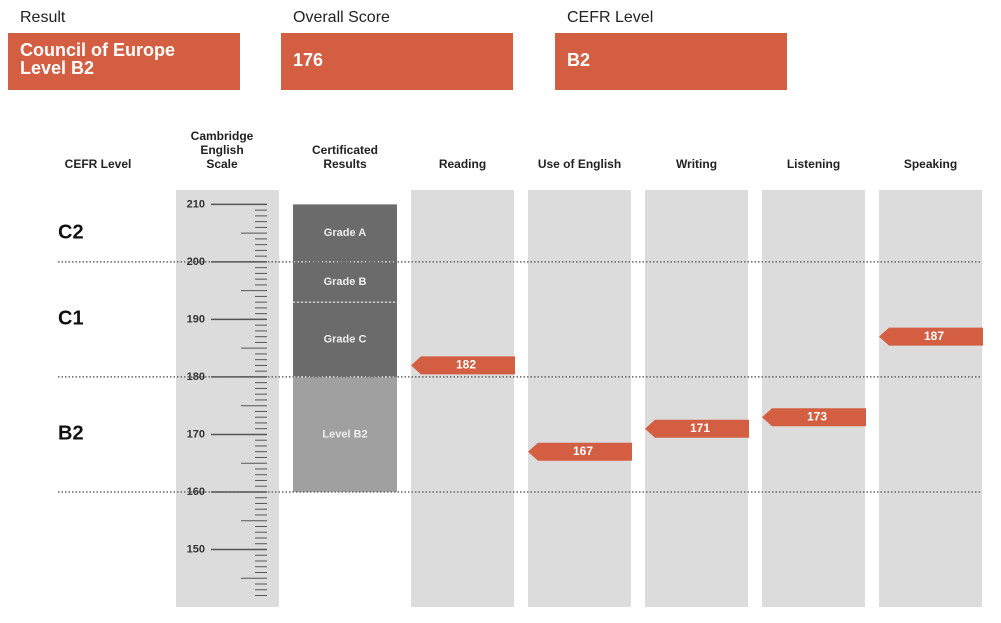 The image size is (1001, 623). Describe the element at coordinates (71, 319) in the screenshot. I see `cefr-level-label: C1` at that location.